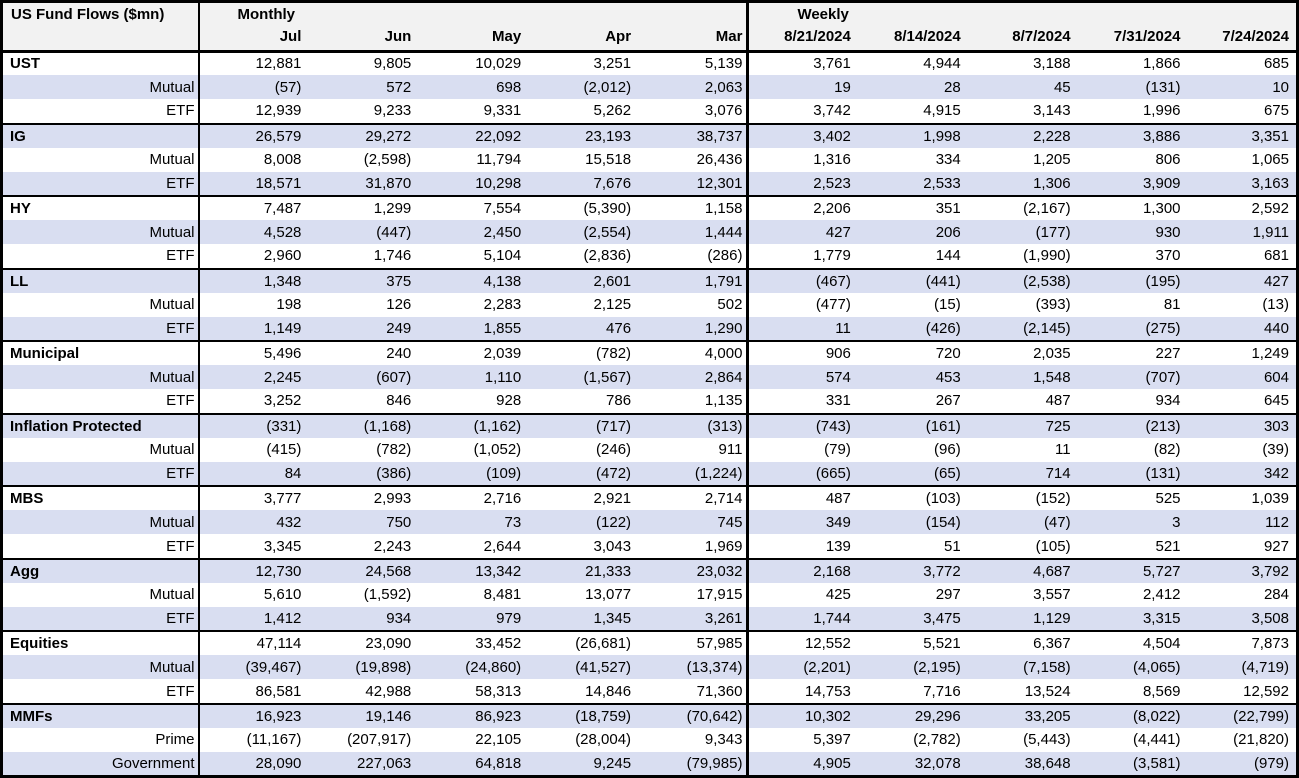 The image size is (1299, 778). What do you see at coordinates (948, 377) in the screenshot?
I see `value-cell: 453` at bounding box center [948, 377].